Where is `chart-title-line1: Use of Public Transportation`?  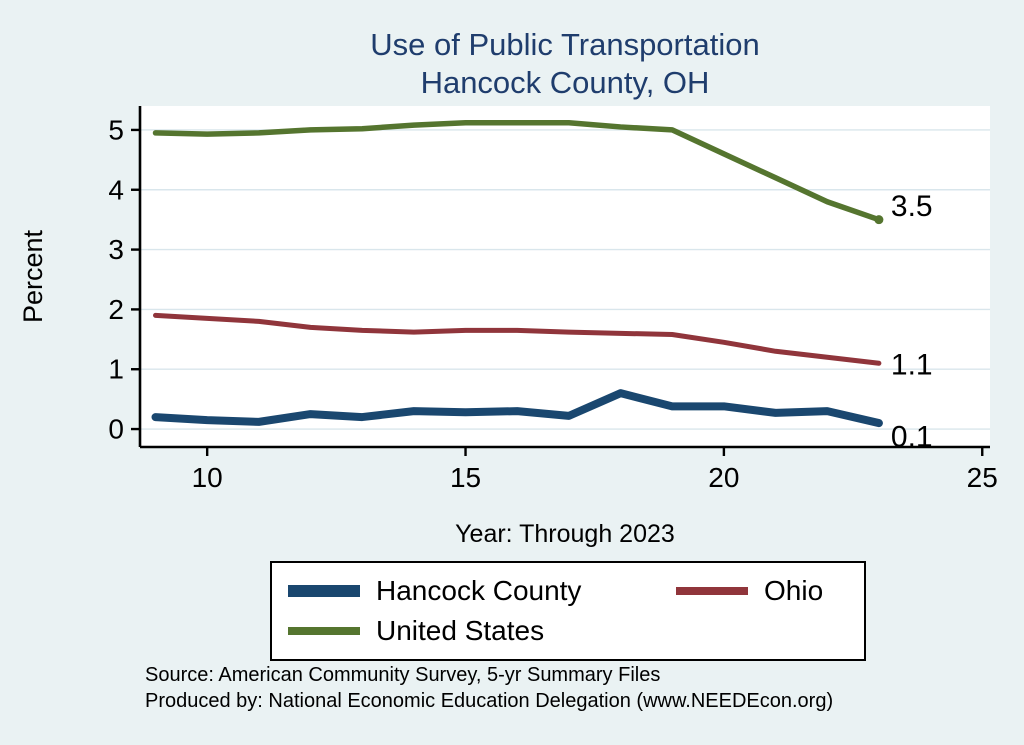
chart-title-line1: Use of Public Transportation is located at coordinates (565, 44).